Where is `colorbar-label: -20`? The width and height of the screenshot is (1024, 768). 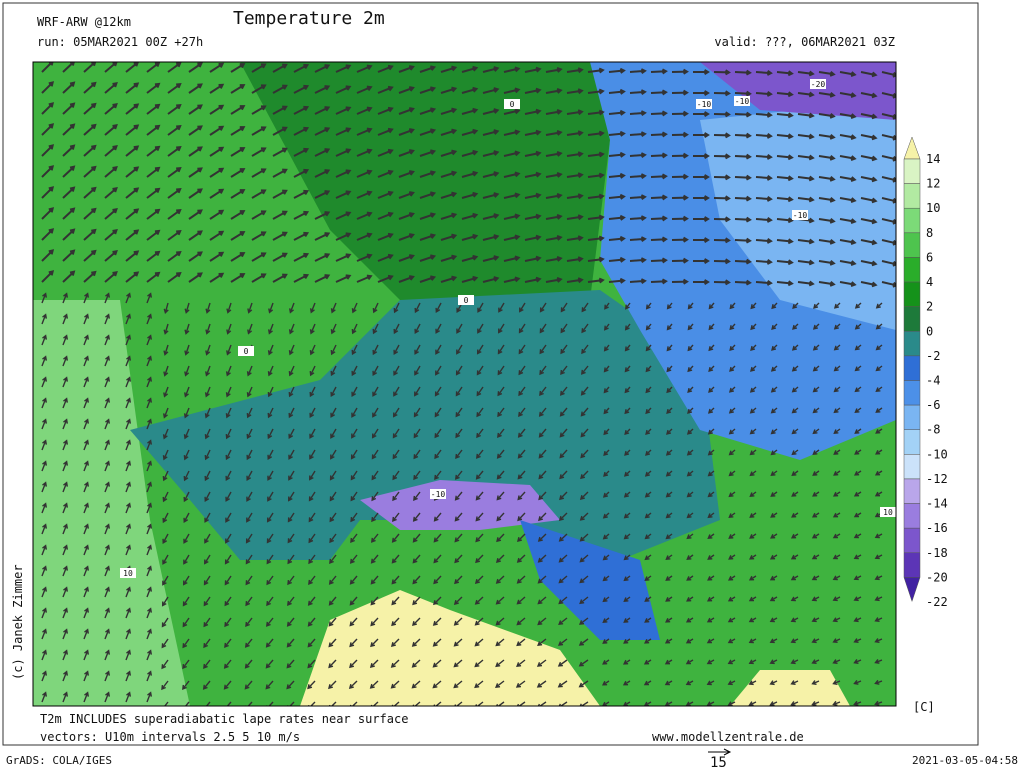 colorbar-label: -20 is located at coordinates (937, 577).